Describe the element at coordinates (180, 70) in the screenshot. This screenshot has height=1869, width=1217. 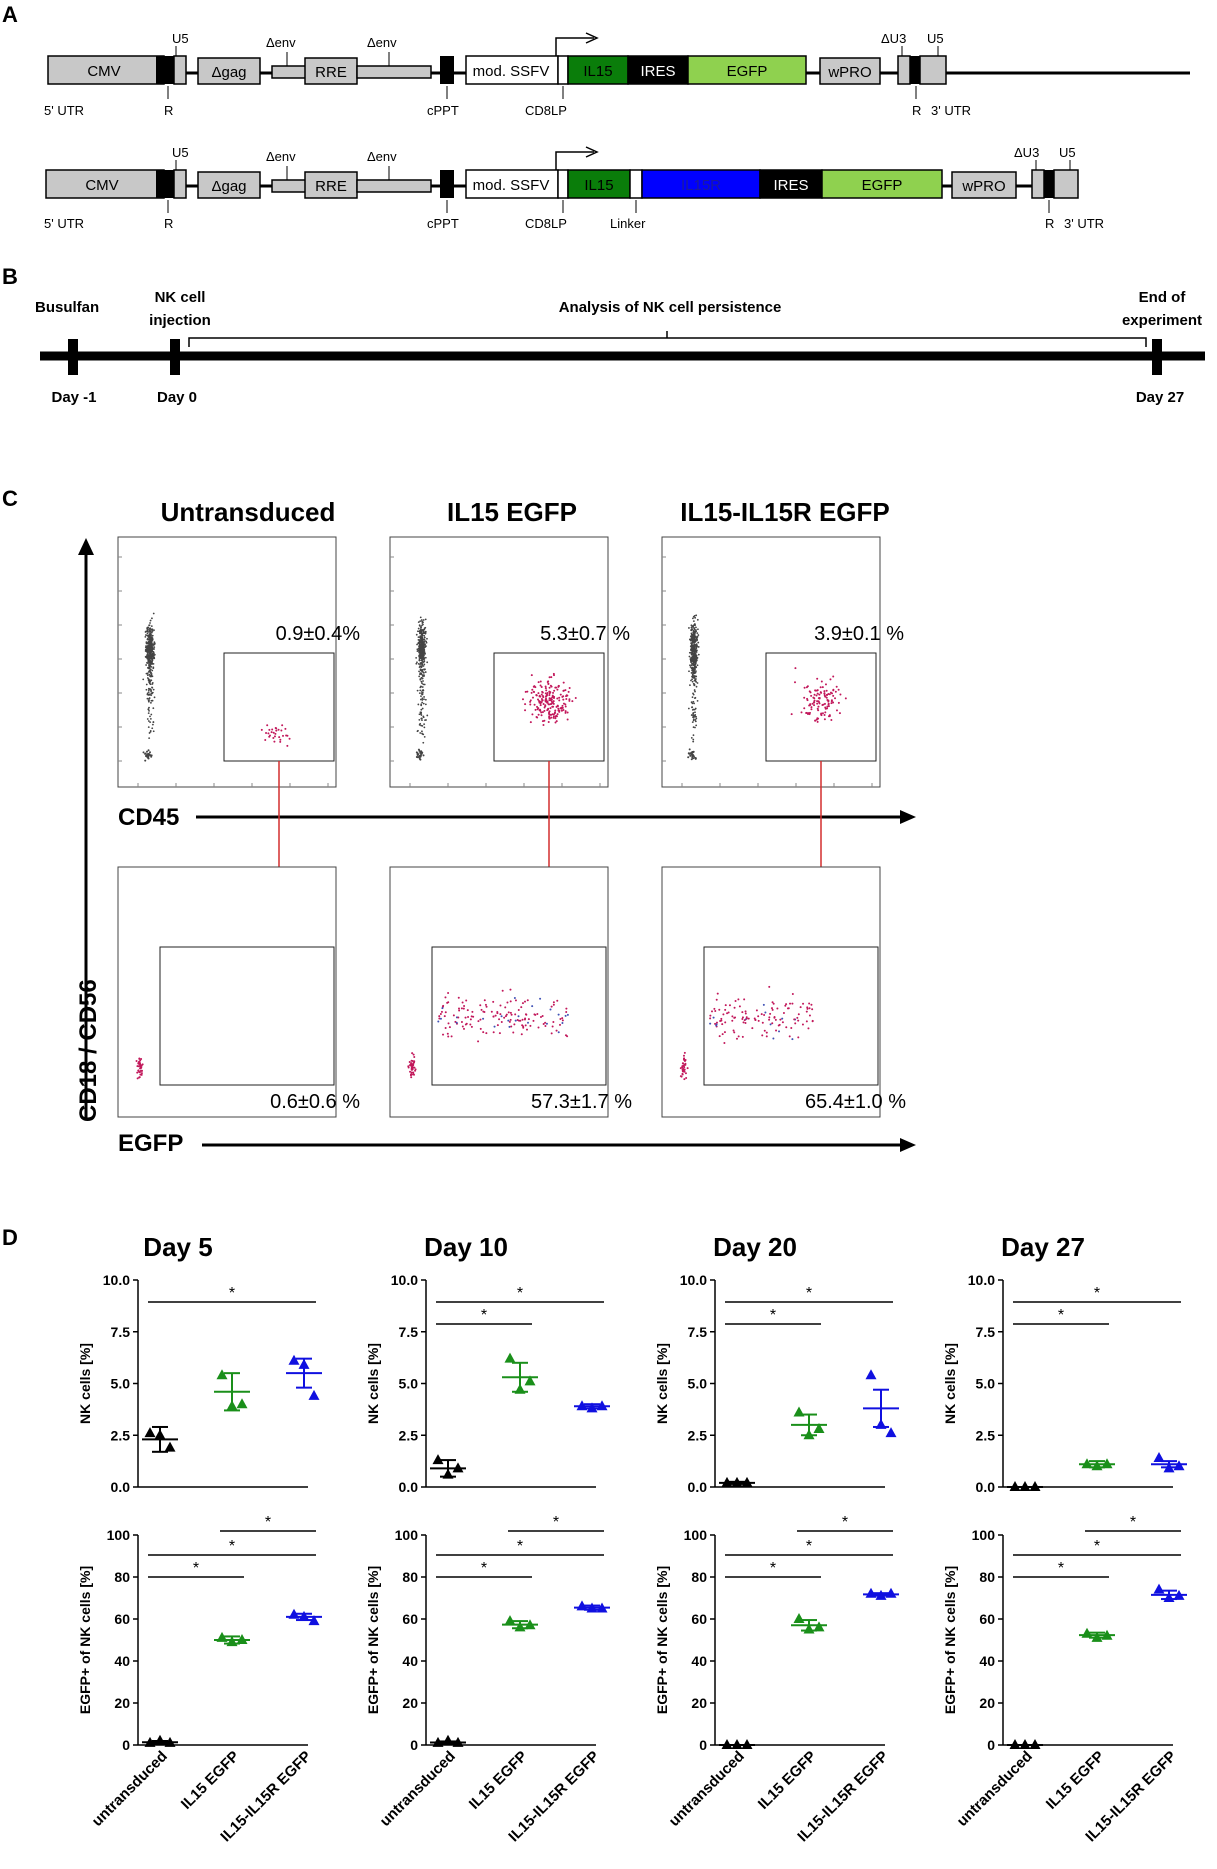
I see `u5-block-left` at that location.